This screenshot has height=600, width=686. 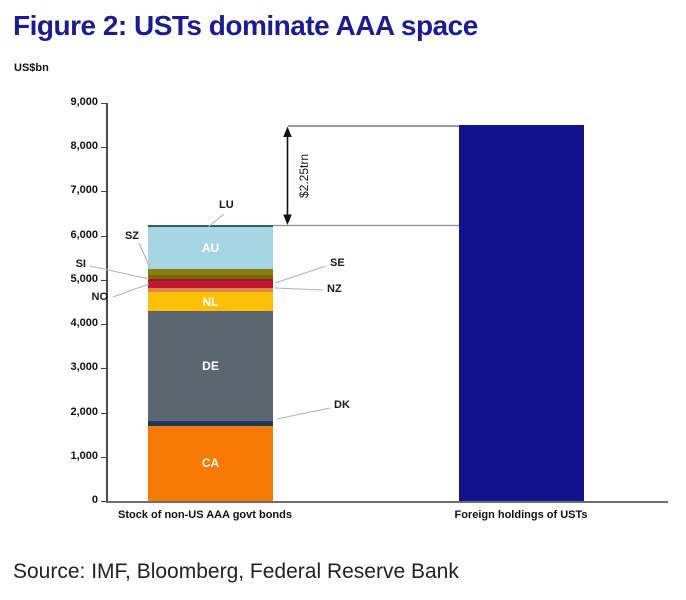 I want to click on category-label-foreign-usts: Foreign holdings of USTs, so click(x=521, y=515).